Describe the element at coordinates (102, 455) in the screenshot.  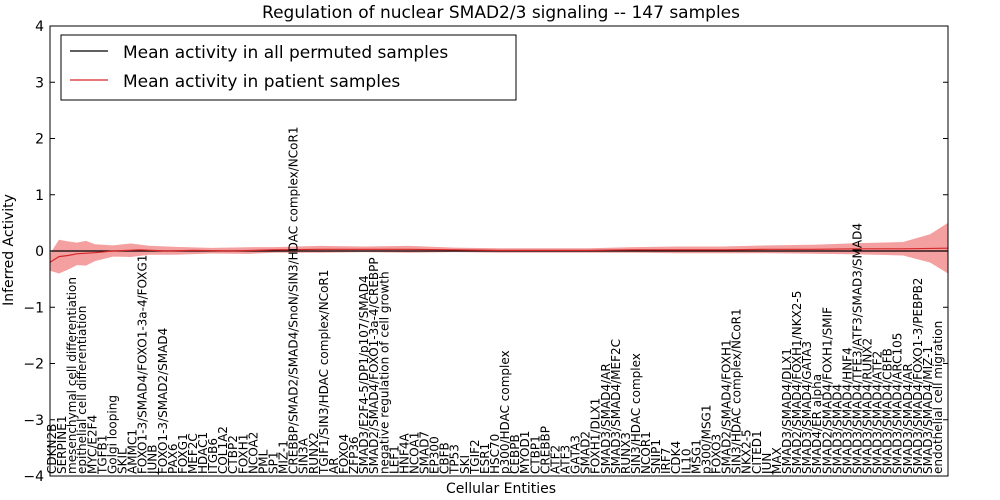
I see `category-label: TGFB1` at that location.